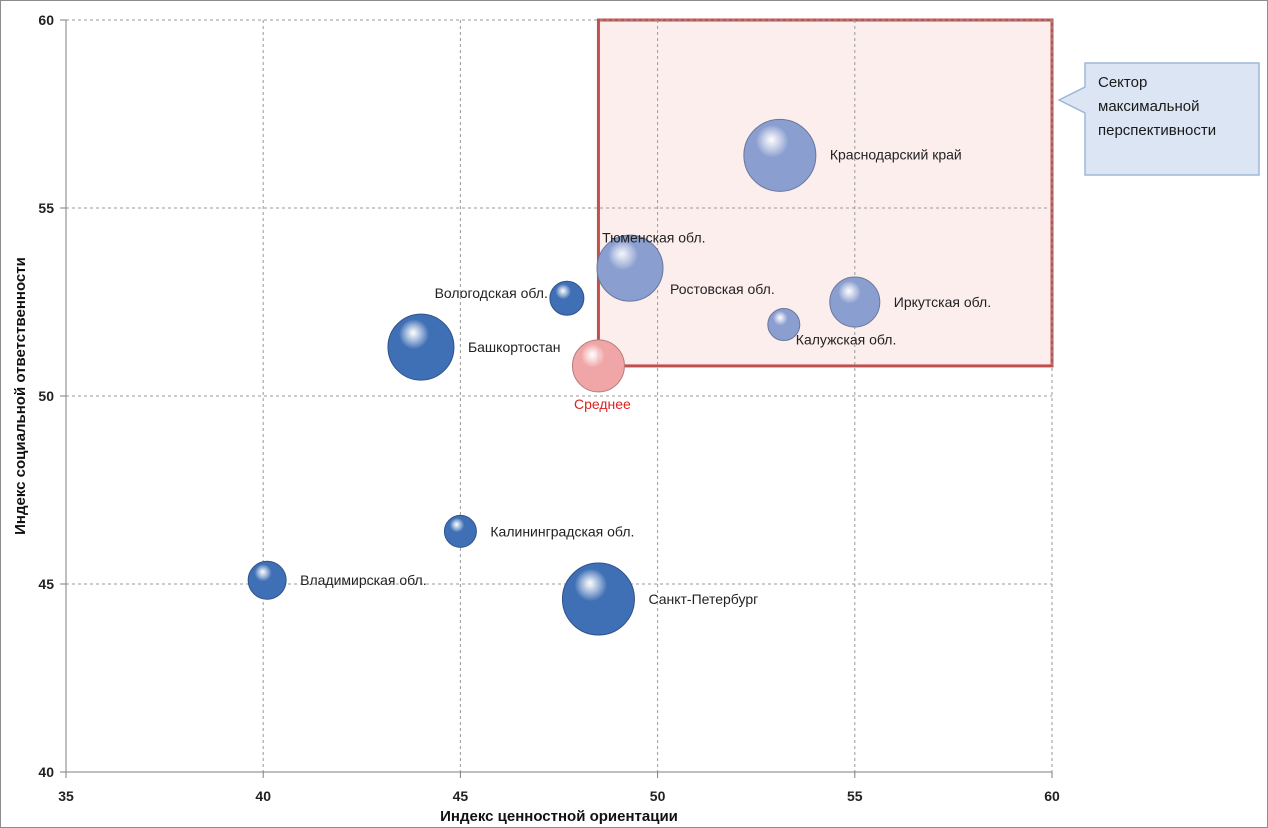 The image size is (1268, 828). What do you see at coordinates (602, 404) in the screenshot?
I see `bubble-label: Среднее` at bounding box center [602, 404].